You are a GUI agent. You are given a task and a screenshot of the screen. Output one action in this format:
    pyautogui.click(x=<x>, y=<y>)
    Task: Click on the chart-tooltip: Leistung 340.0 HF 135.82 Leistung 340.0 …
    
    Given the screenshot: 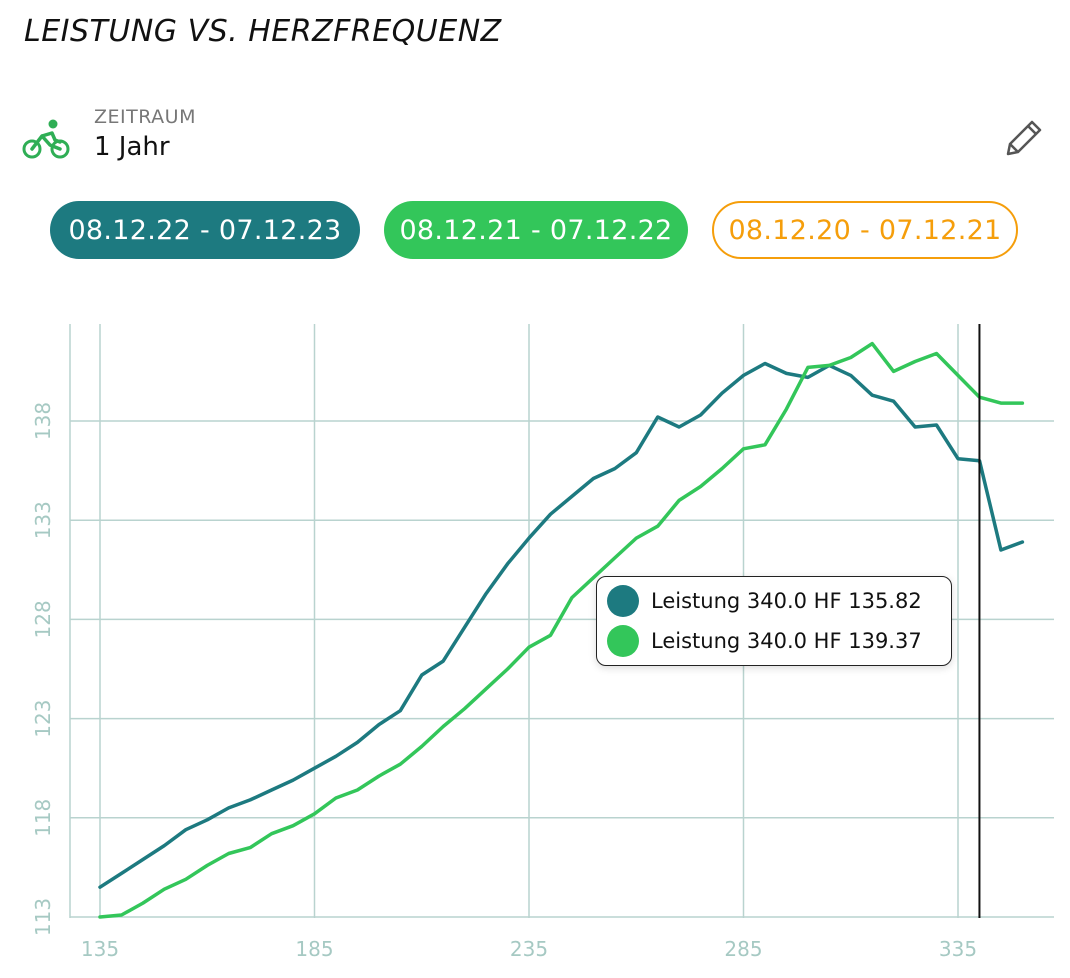 What is the action you would take?
    pyautogui.click(x=774, y=621)
    